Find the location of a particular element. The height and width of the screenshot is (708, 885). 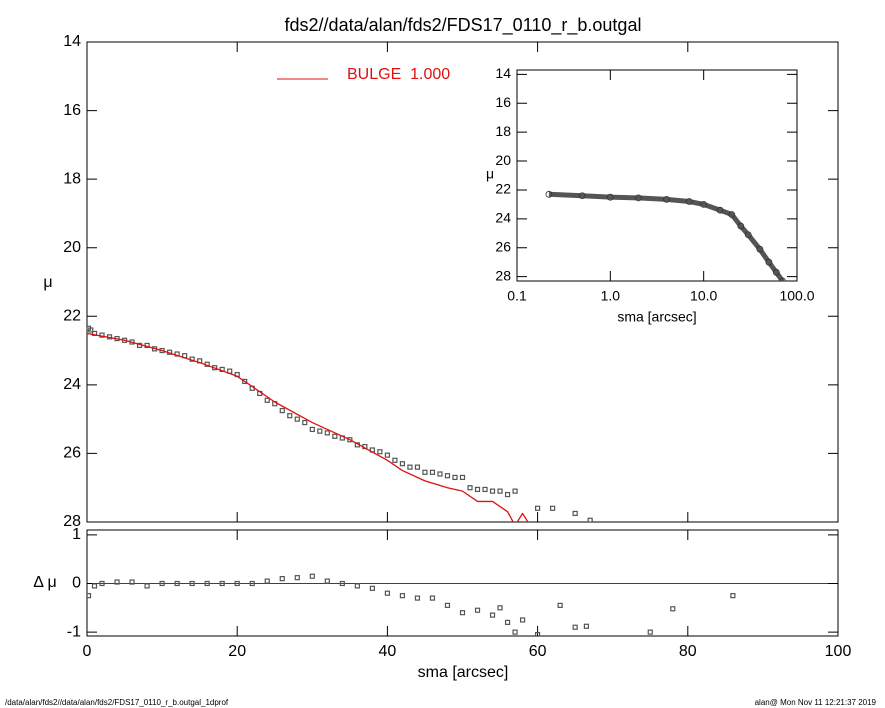

y-tick-label: 22 is located at coordinates (503, 189).